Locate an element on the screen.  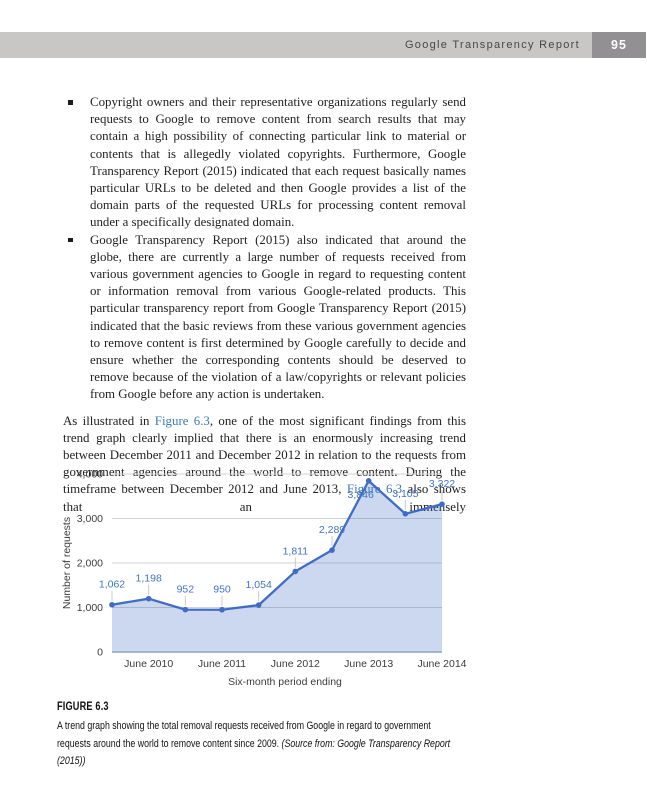
area-fill is located at coordinates (277, 566).